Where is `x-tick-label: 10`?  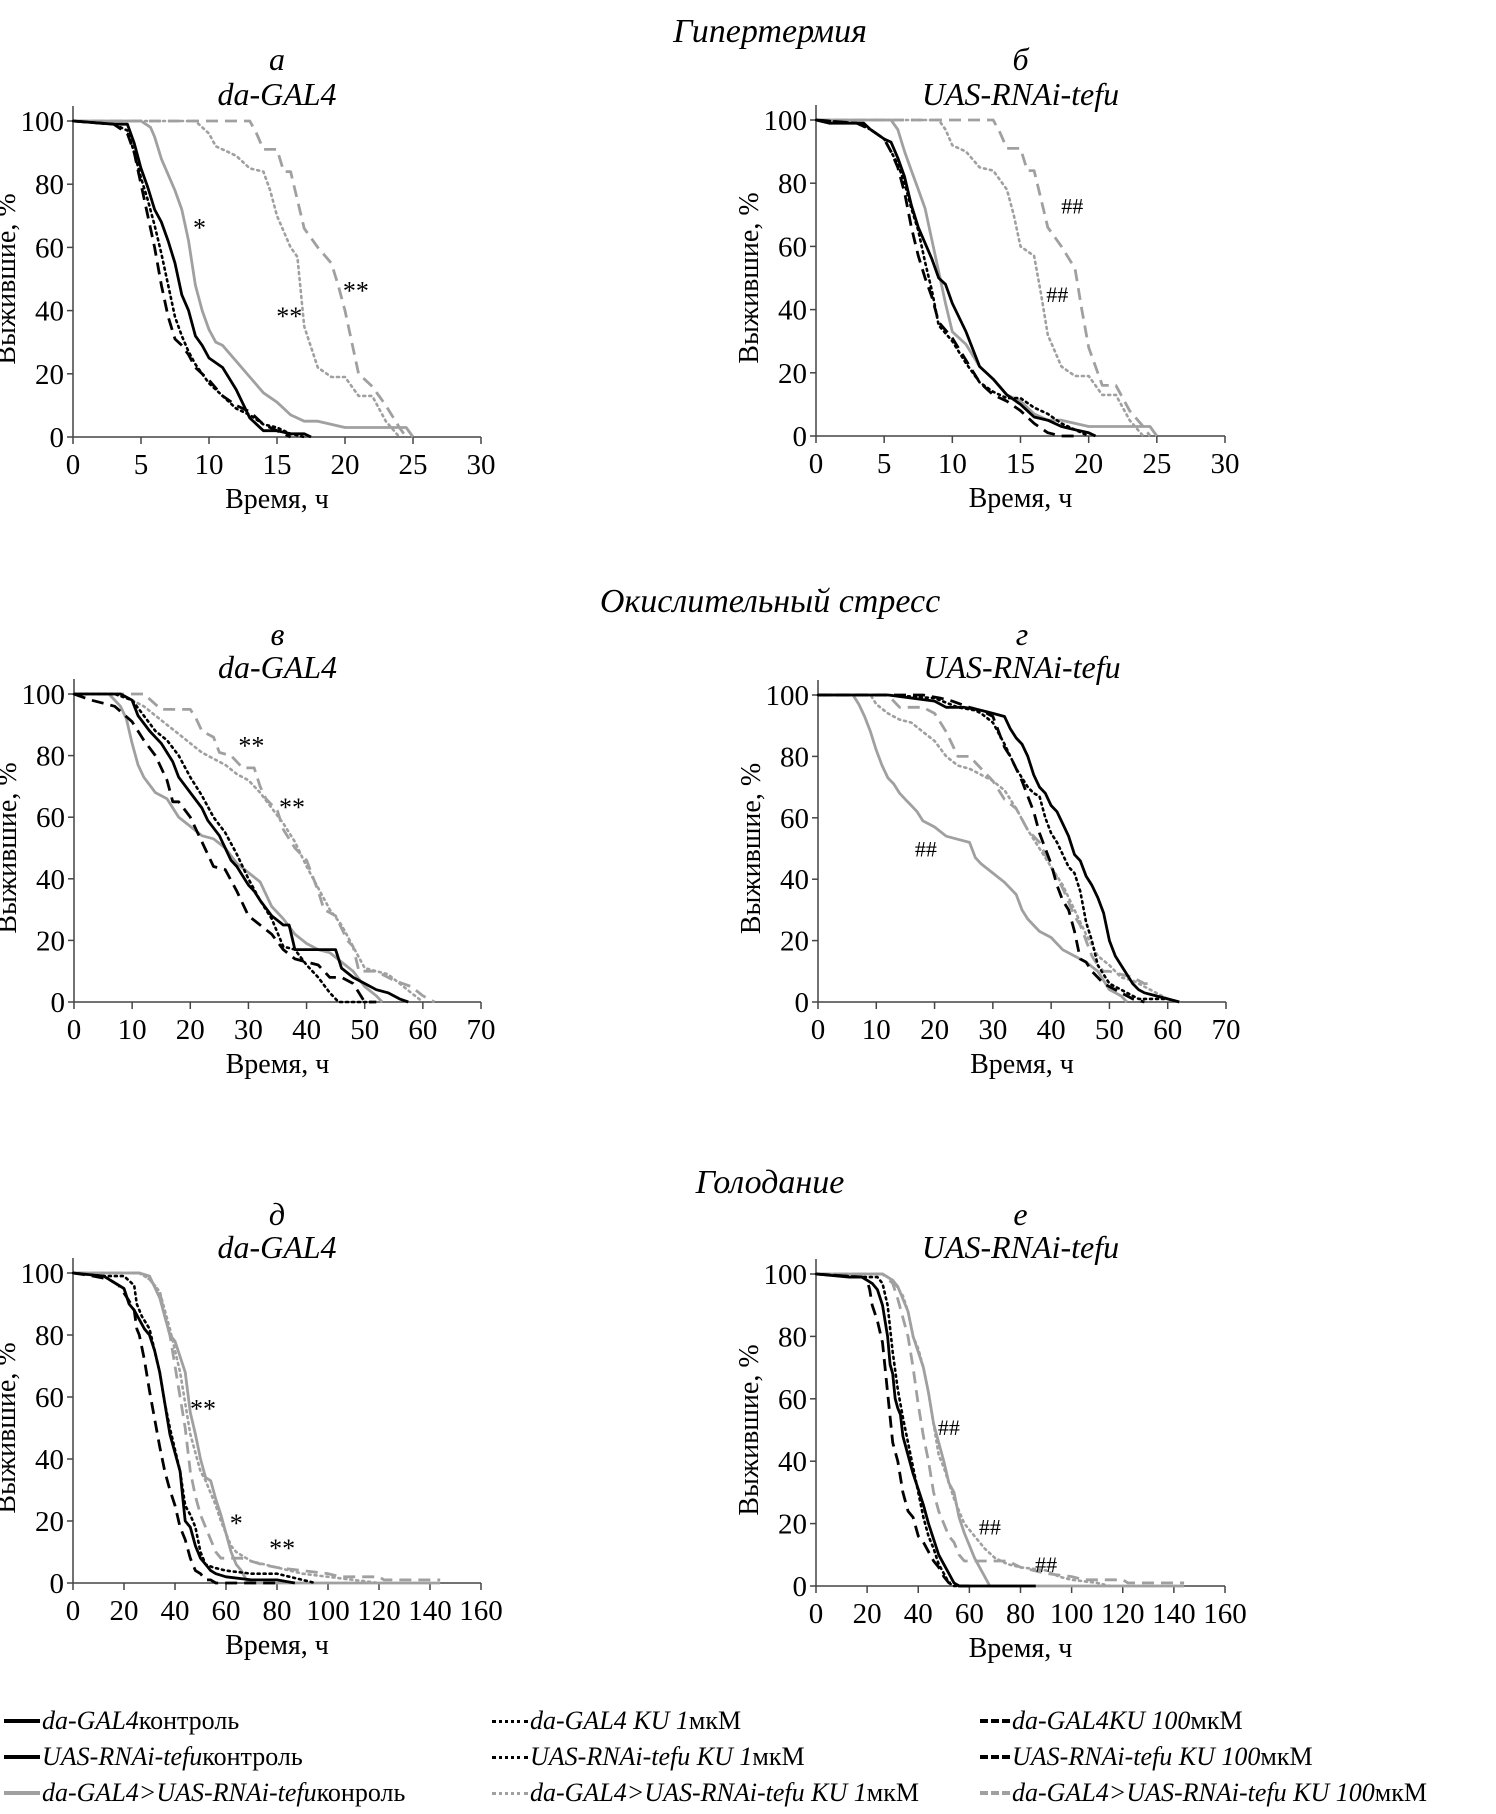
x-tick-label: 10 is located at coordinates (876, 1030).